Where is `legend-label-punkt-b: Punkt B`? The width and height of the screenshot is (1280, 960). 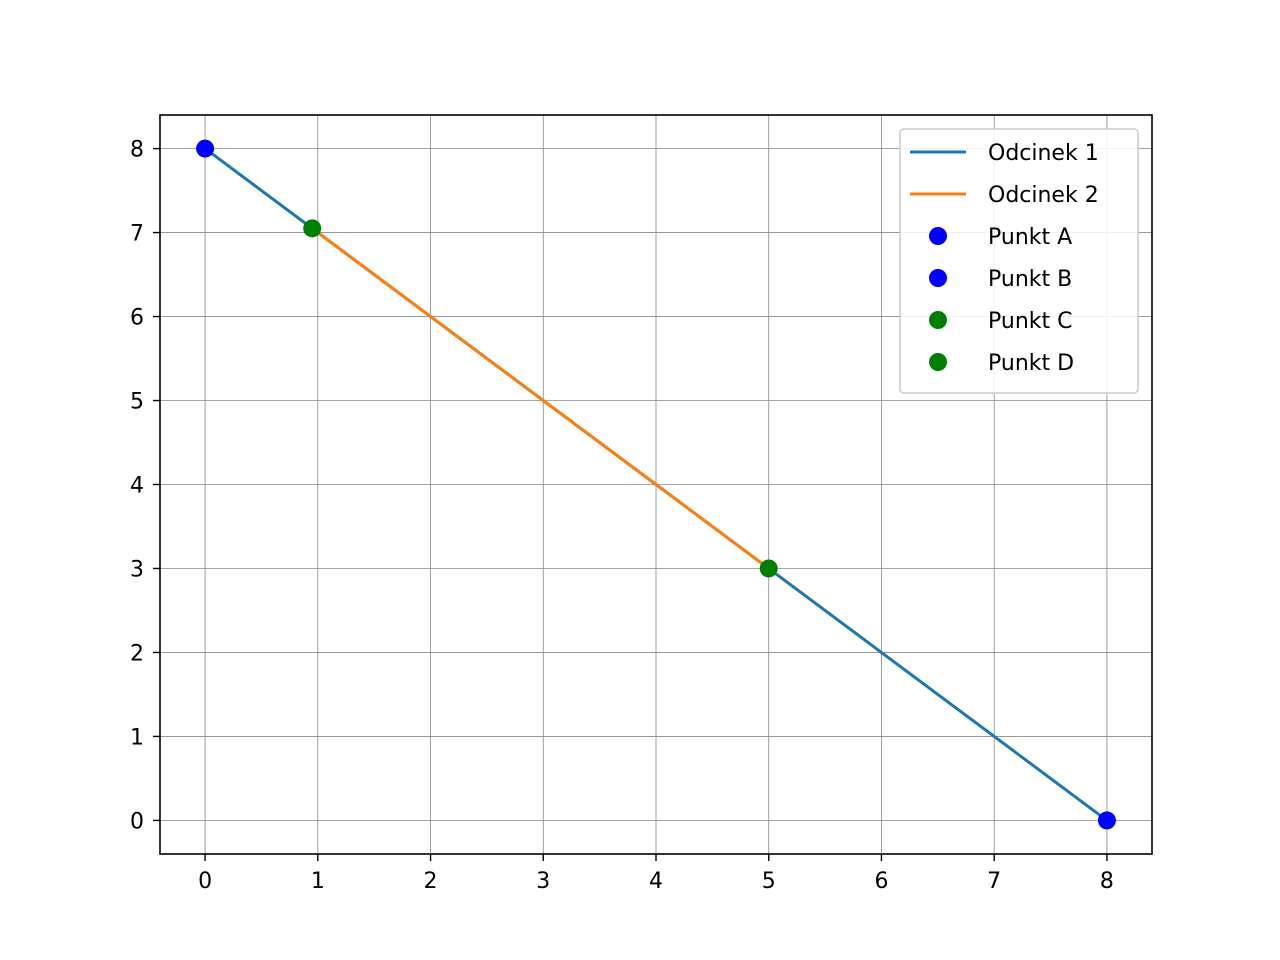 legend-label-punkt-b: Punkt B is located at coordinates (1030, 279).